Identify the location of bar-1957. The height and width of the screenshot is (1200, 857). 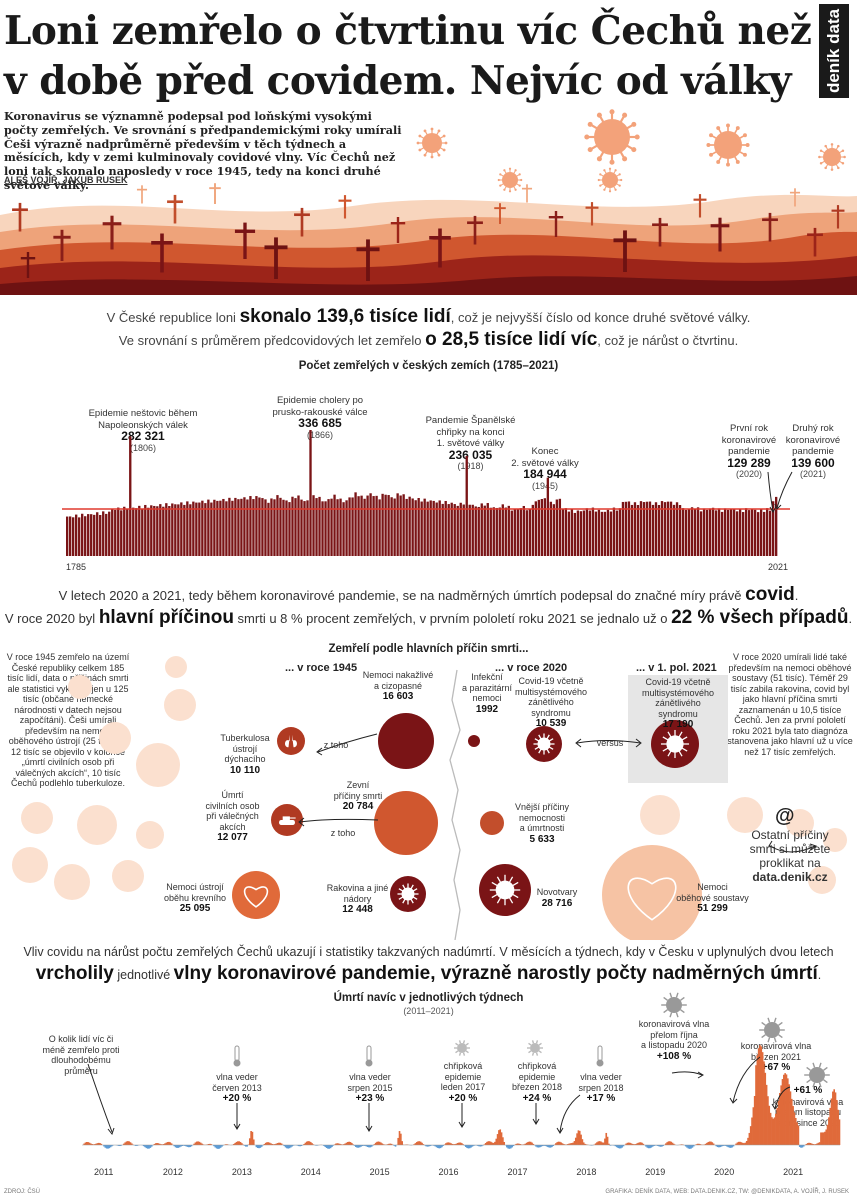
(584, 533).